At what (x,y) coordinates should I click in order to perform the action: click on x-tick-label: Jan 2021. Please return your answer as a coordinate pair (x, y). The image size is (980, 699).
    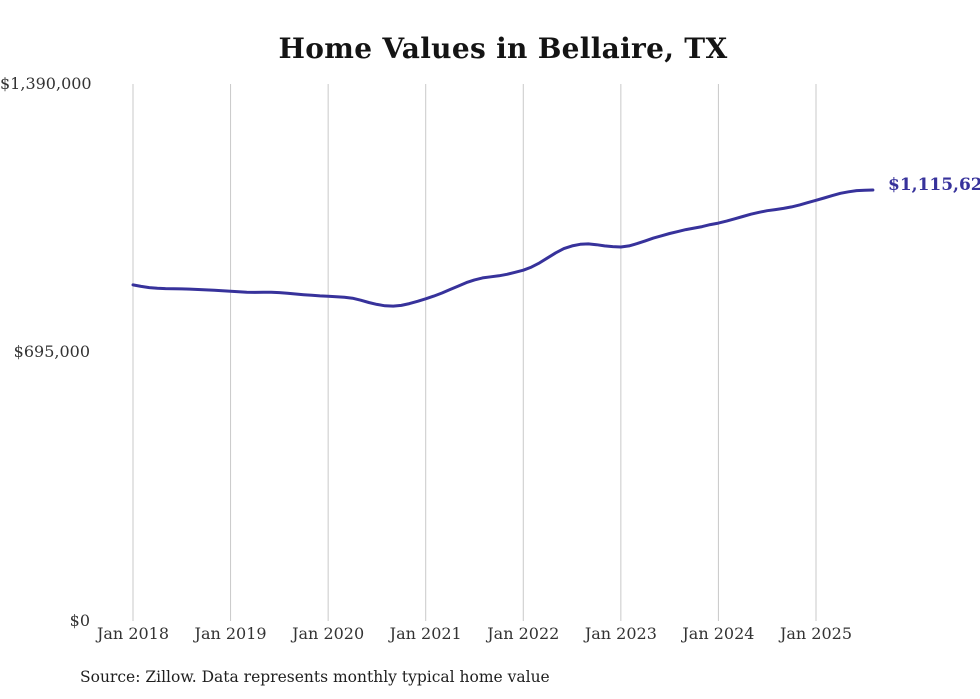
    Looking at the image, I should click on (425, 633).